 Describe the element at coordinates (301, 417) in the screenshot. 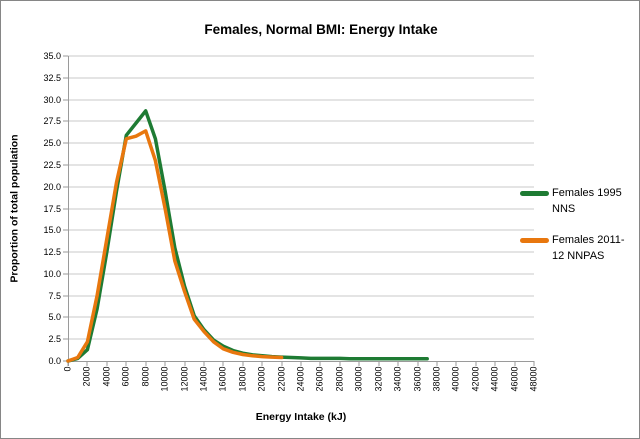

I see `x-axis-title: Energy Intake (kJ)` at that location.